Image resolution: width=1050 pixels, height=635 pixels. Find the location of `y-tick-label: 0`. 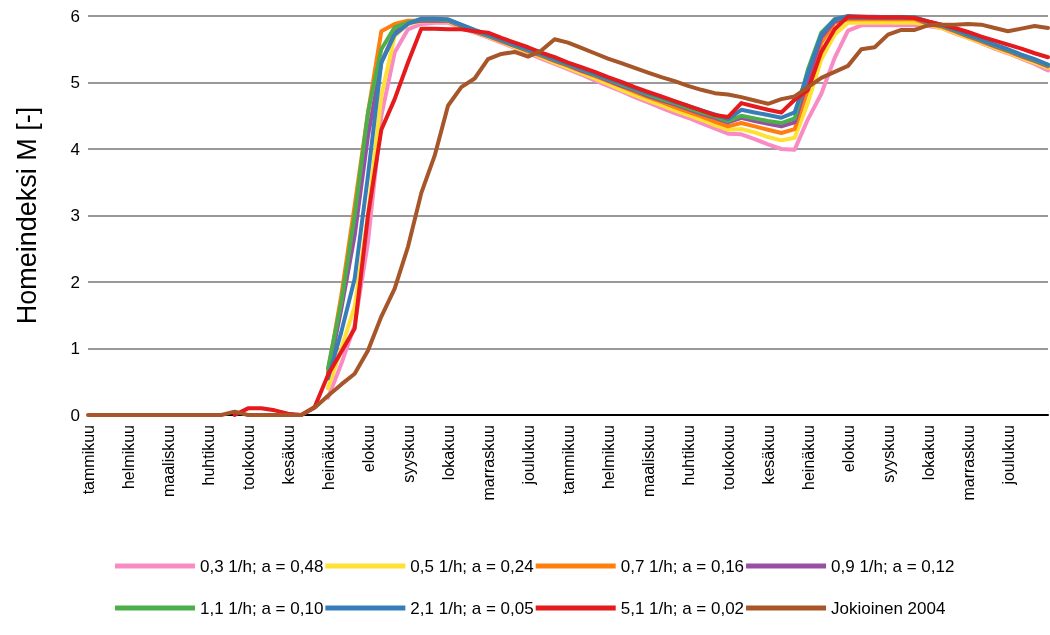

y-tick-label: 0 is located at coordinates (75, 415).